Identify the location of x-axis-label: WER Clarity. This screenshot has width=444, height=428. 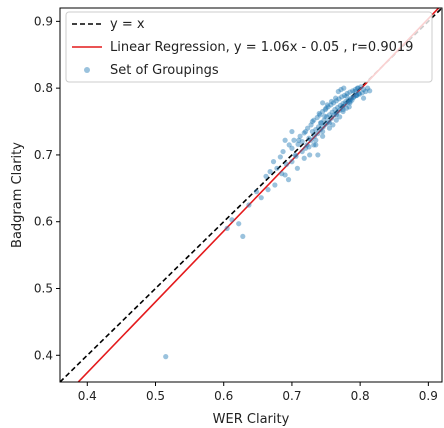
(251, 419).